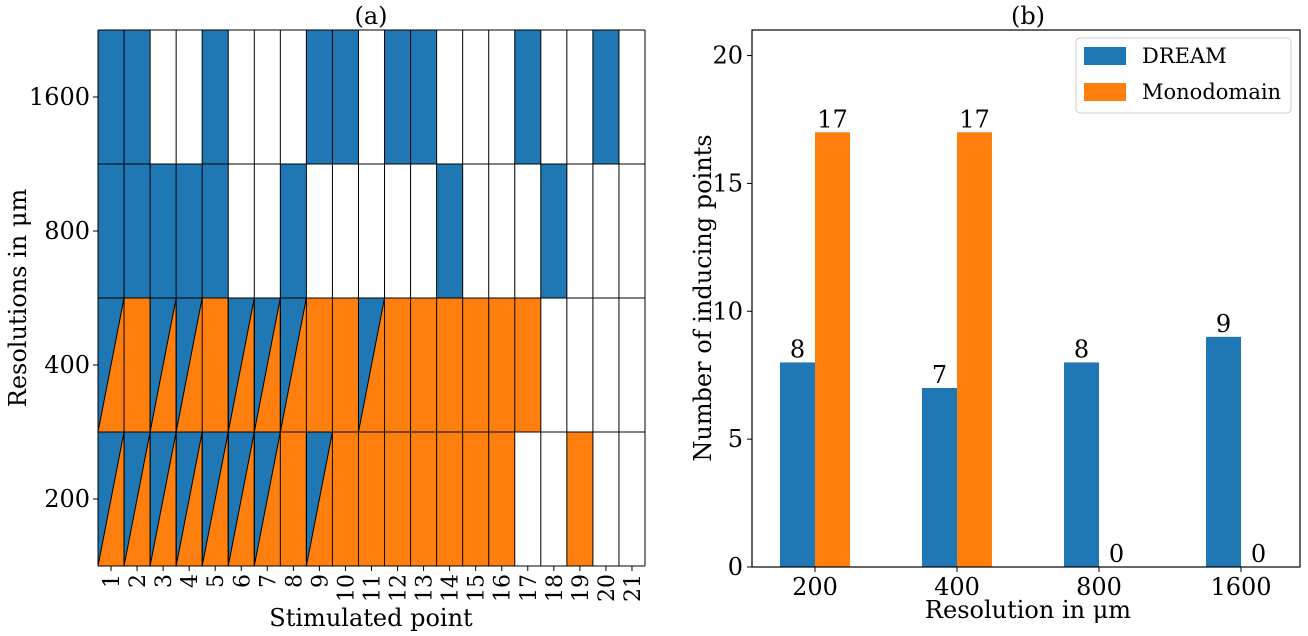  I want to click on bar-chart-title: (b), so click(1028, 16).